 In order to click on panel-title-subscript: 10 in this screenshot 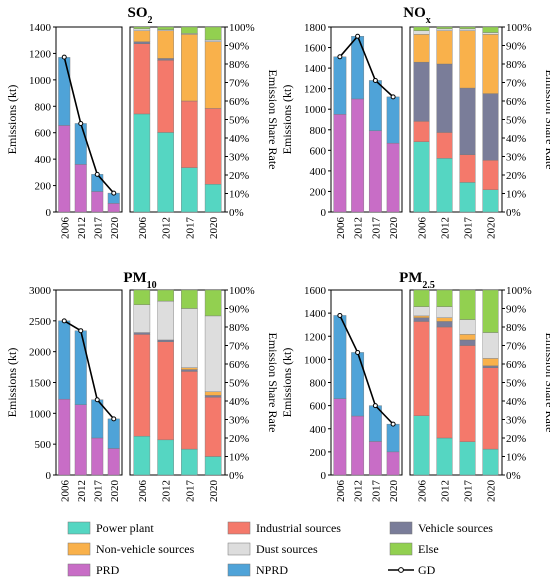, I will do `click(152, 285)`.